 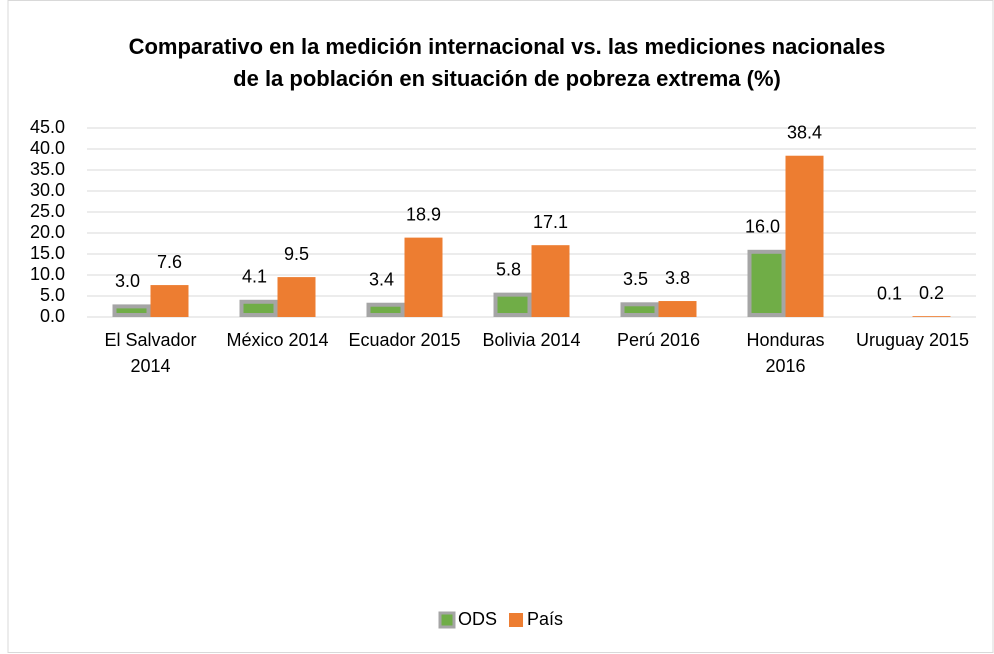 What do you see at coordinates (762, 227) in the screenshot?
I see `data-label: 16.0` at bounding box center [762, 227].